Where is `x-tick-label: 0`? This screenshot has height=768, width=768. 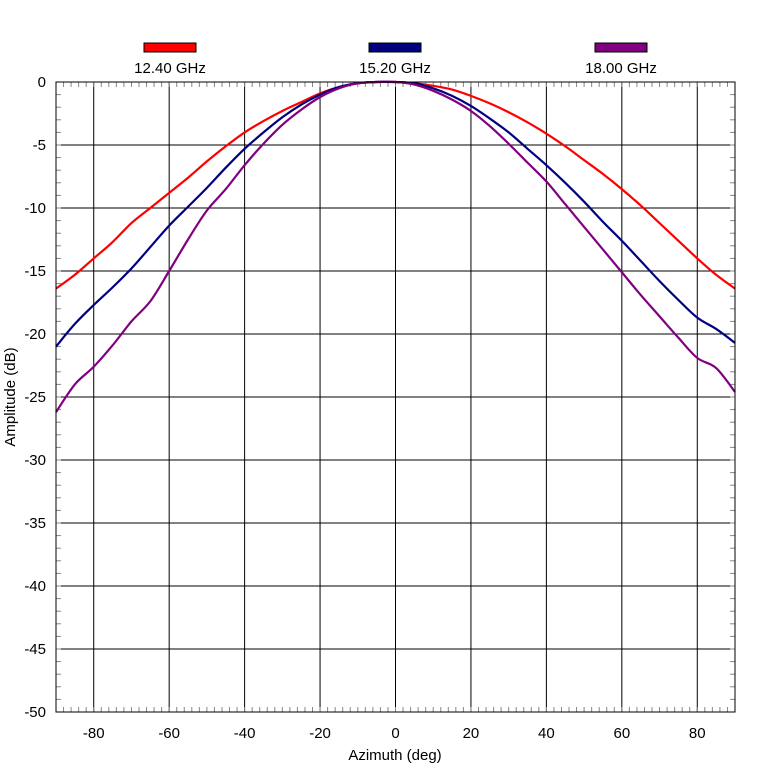 x-tick-label: 0 is located at coordinates (395, 733).